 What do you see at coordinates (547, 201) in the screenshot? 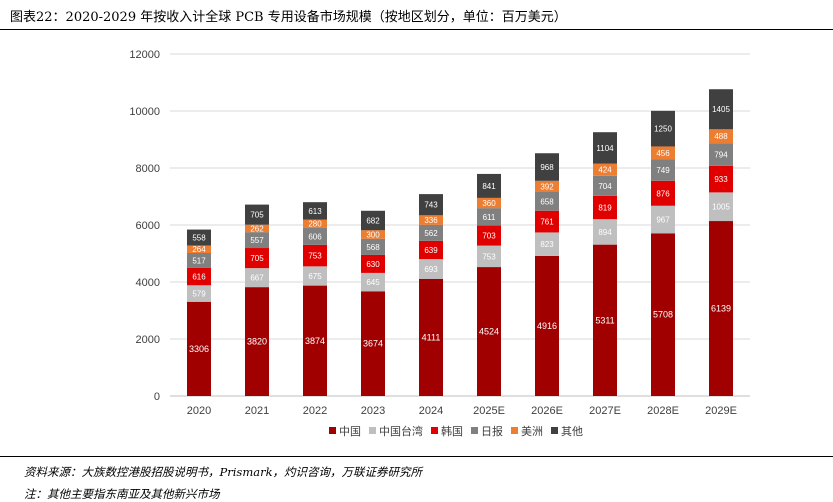
I see `data-label: 658` at bounding box center [547, 201].